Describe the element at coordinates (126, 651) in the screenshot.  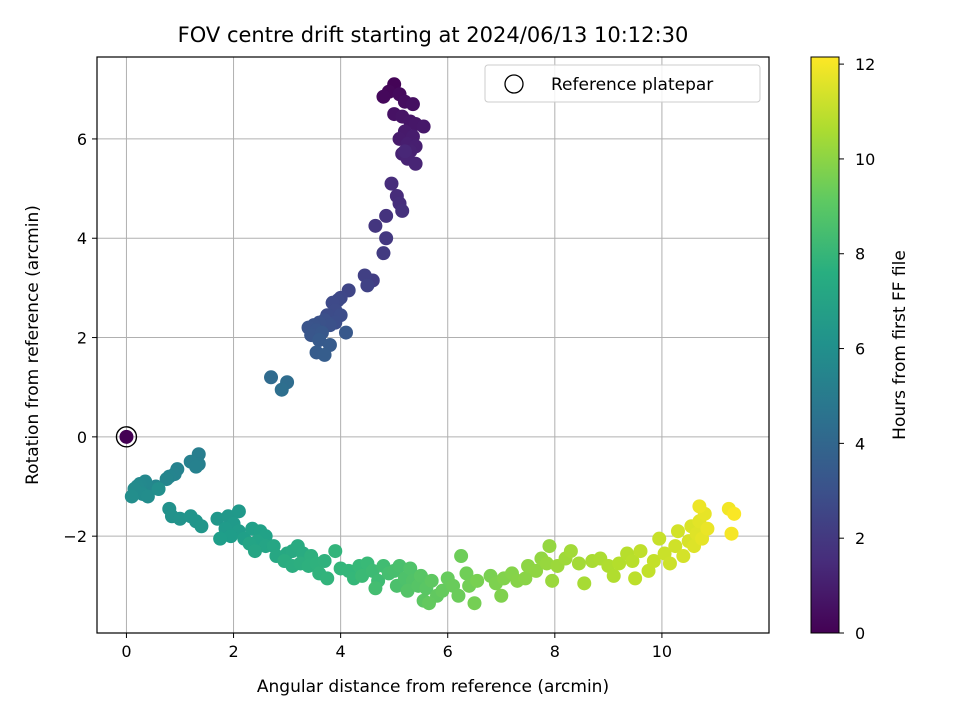
I see `x-tick-label: 0` at that location.